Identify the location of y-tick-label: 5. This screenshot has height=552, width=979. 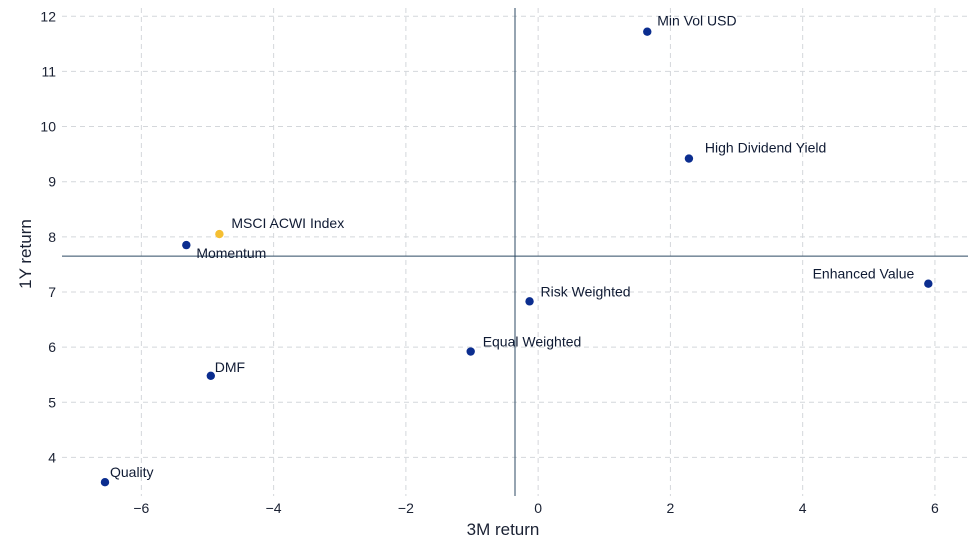
(52, 402).